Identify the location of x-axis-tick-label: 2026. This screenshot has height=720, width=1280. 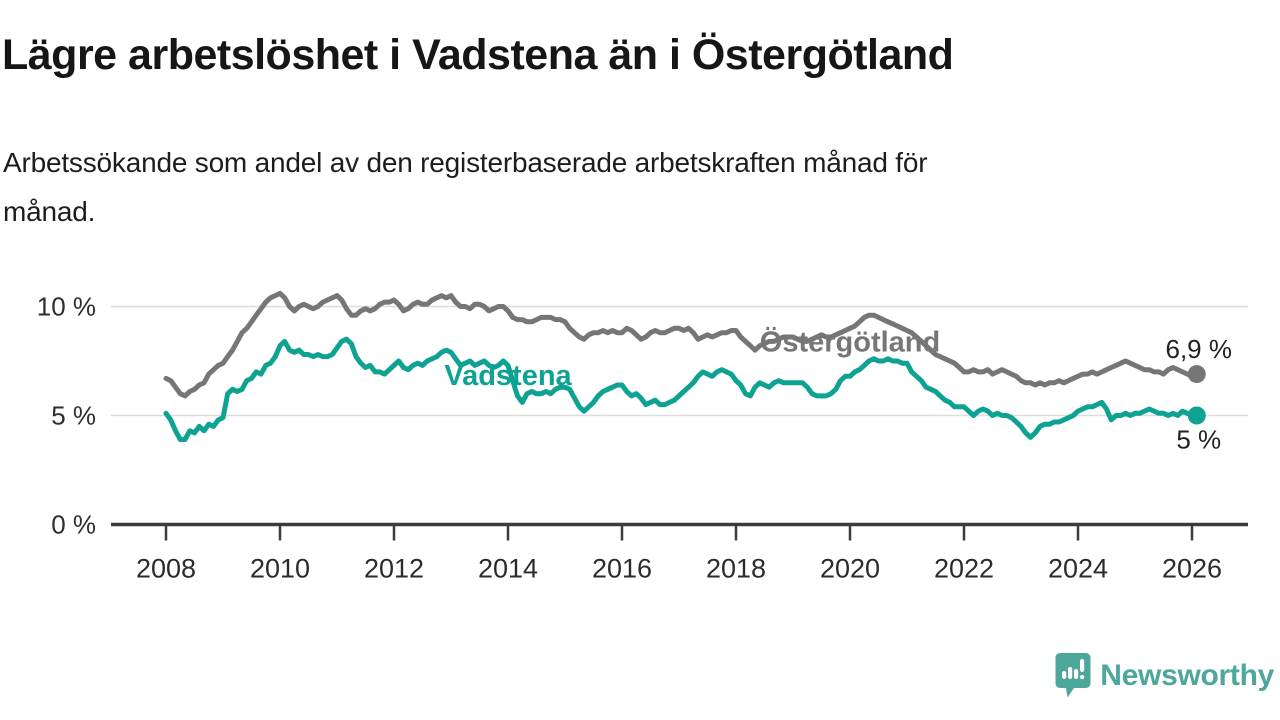
(1192, 569).